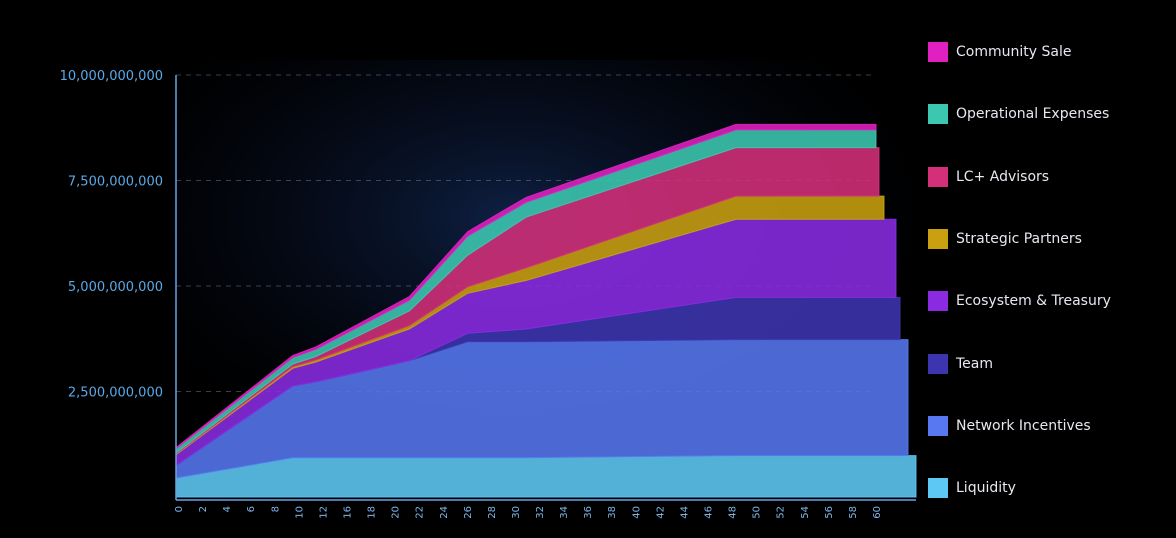  What do you see at coordinates (1033, 114) in the screenshot?
I see `legend-label: Operational Expenses` at bounding box center [1033, 114].